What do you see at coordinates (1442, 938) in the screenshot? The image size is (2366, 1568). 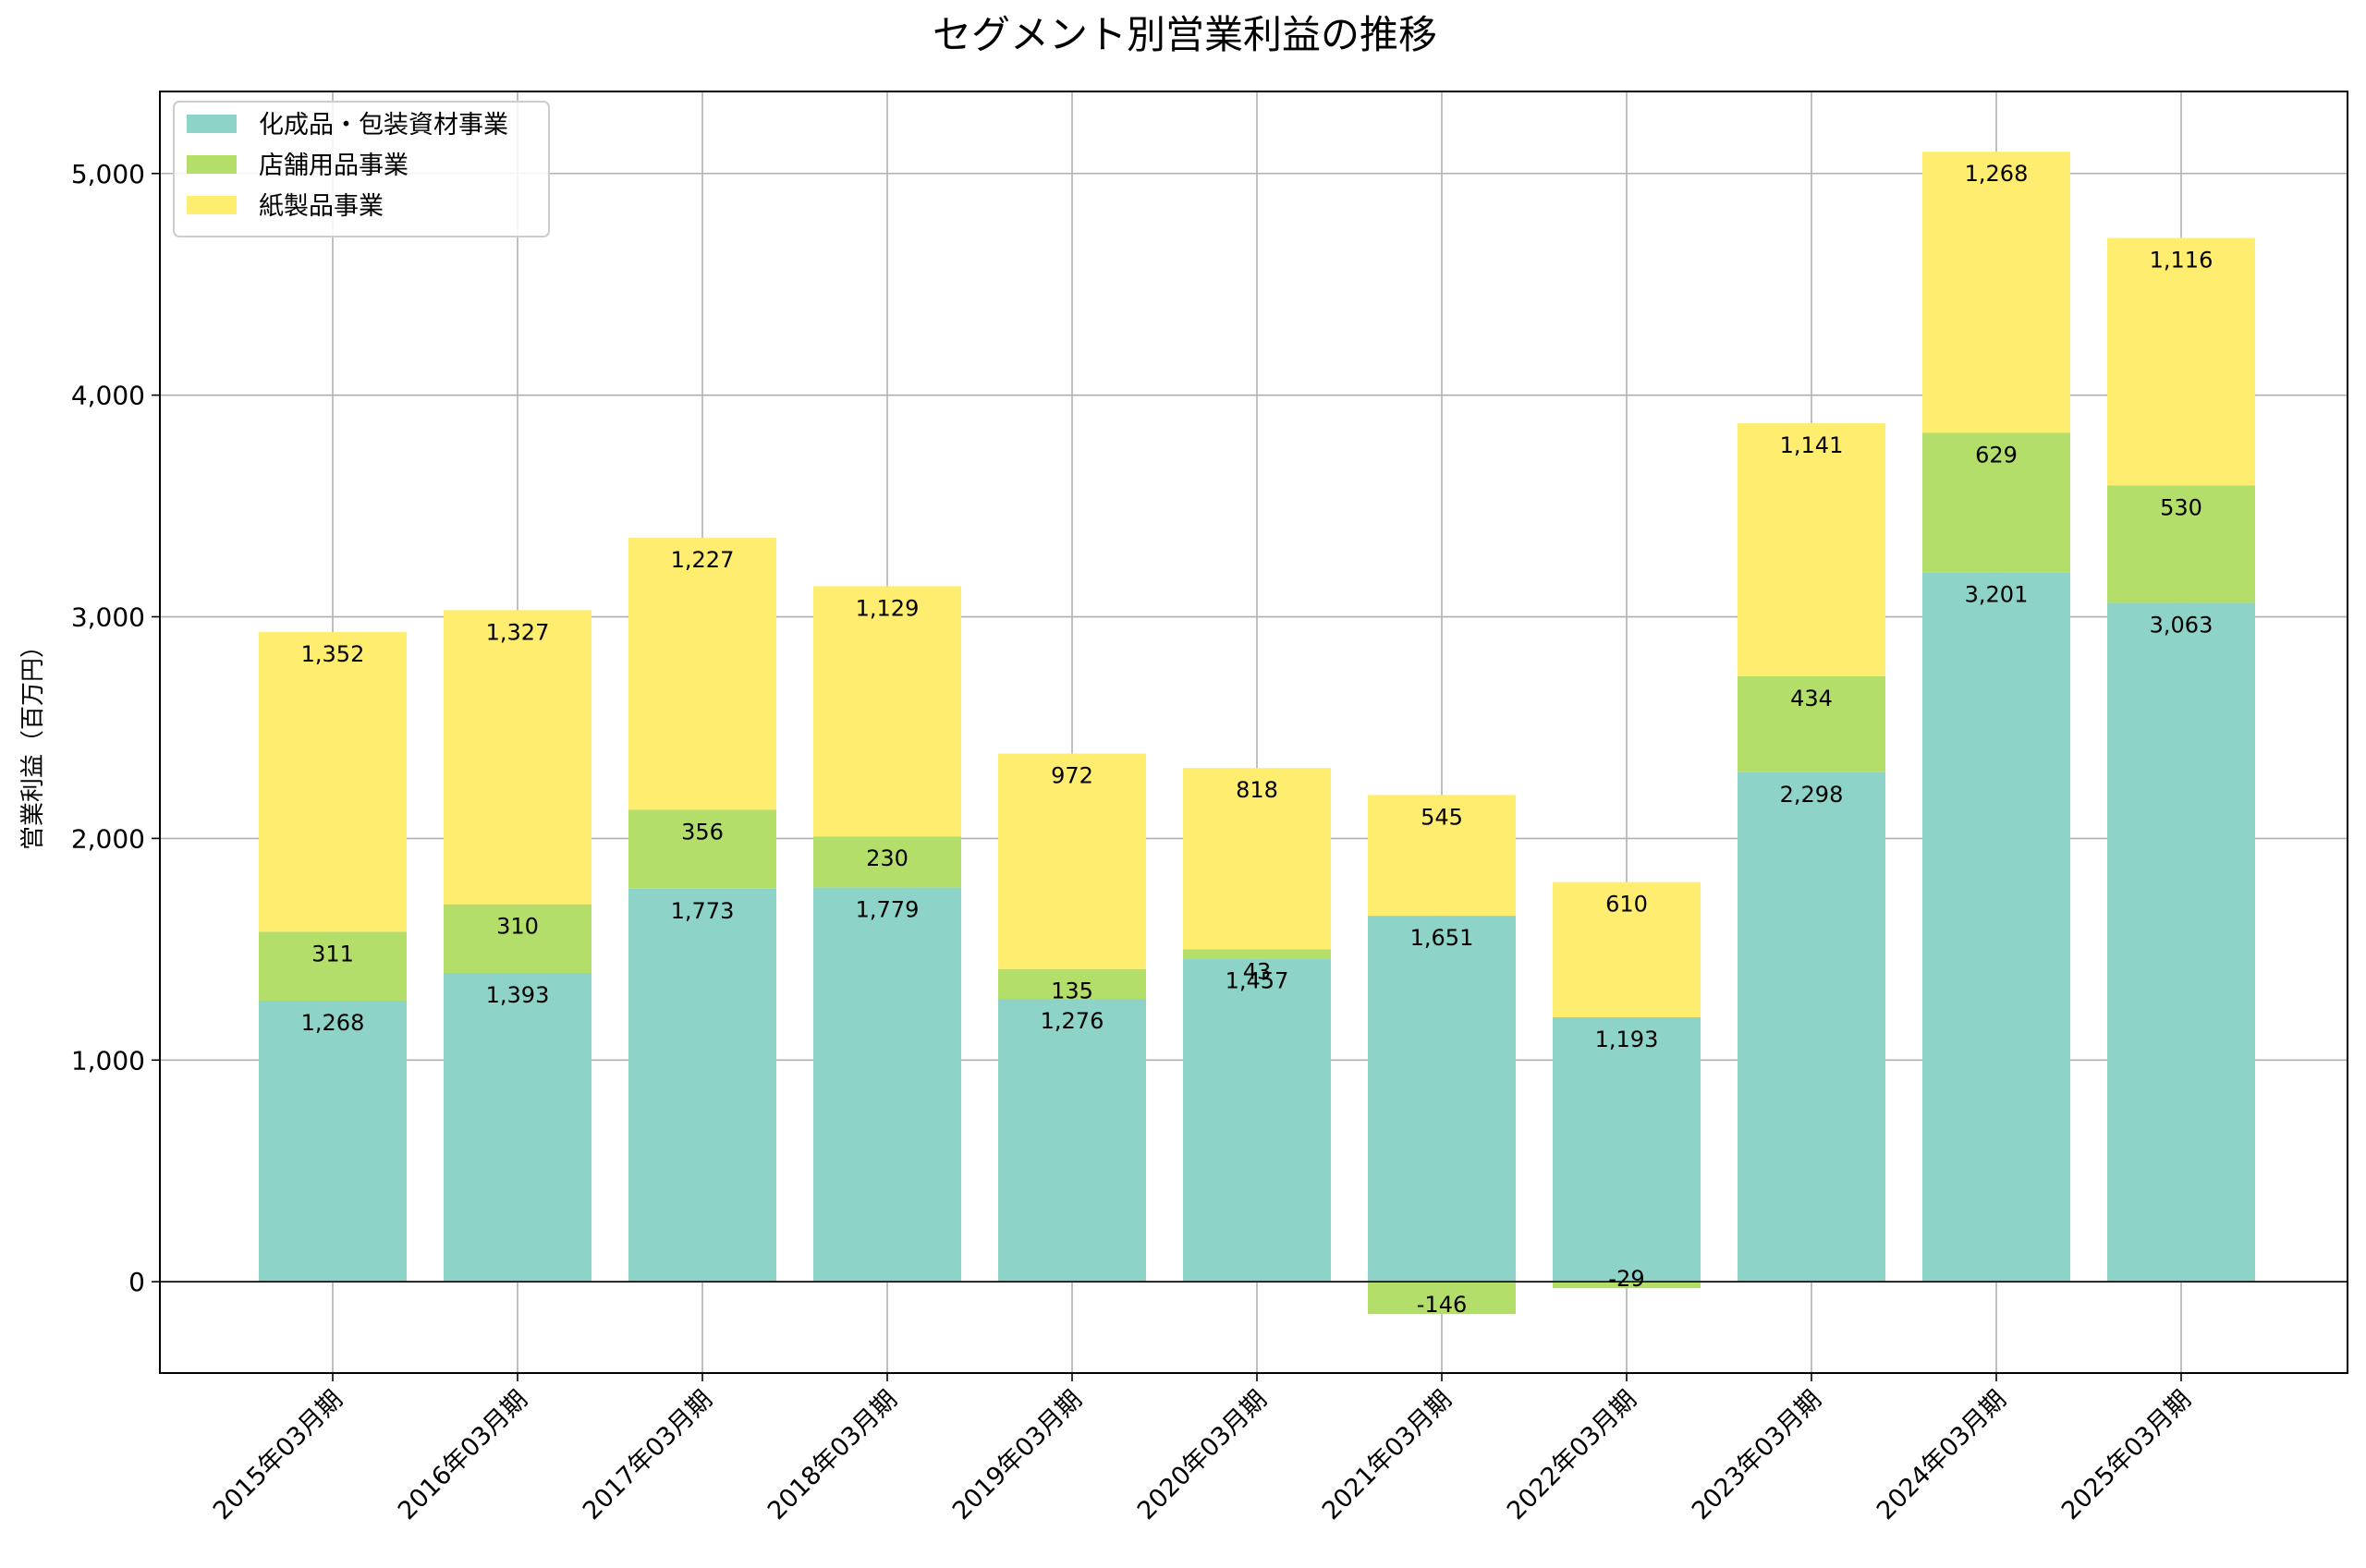 I see `data-label-1-6: 1,651` at bounding box center [1442, 938].